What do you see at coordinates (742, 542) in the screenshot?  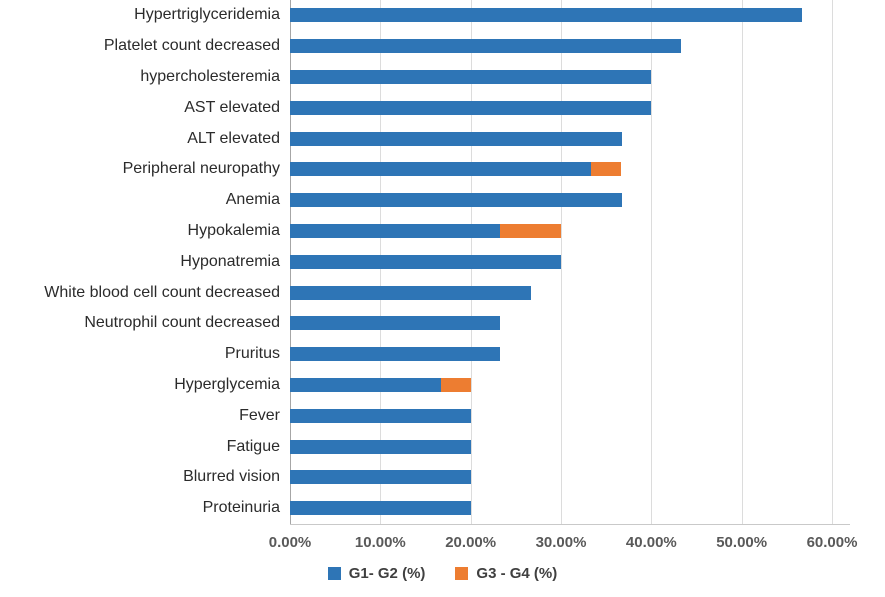 I see `x-axis-tick-label: 50.00%` at bounding box center [742, 542].